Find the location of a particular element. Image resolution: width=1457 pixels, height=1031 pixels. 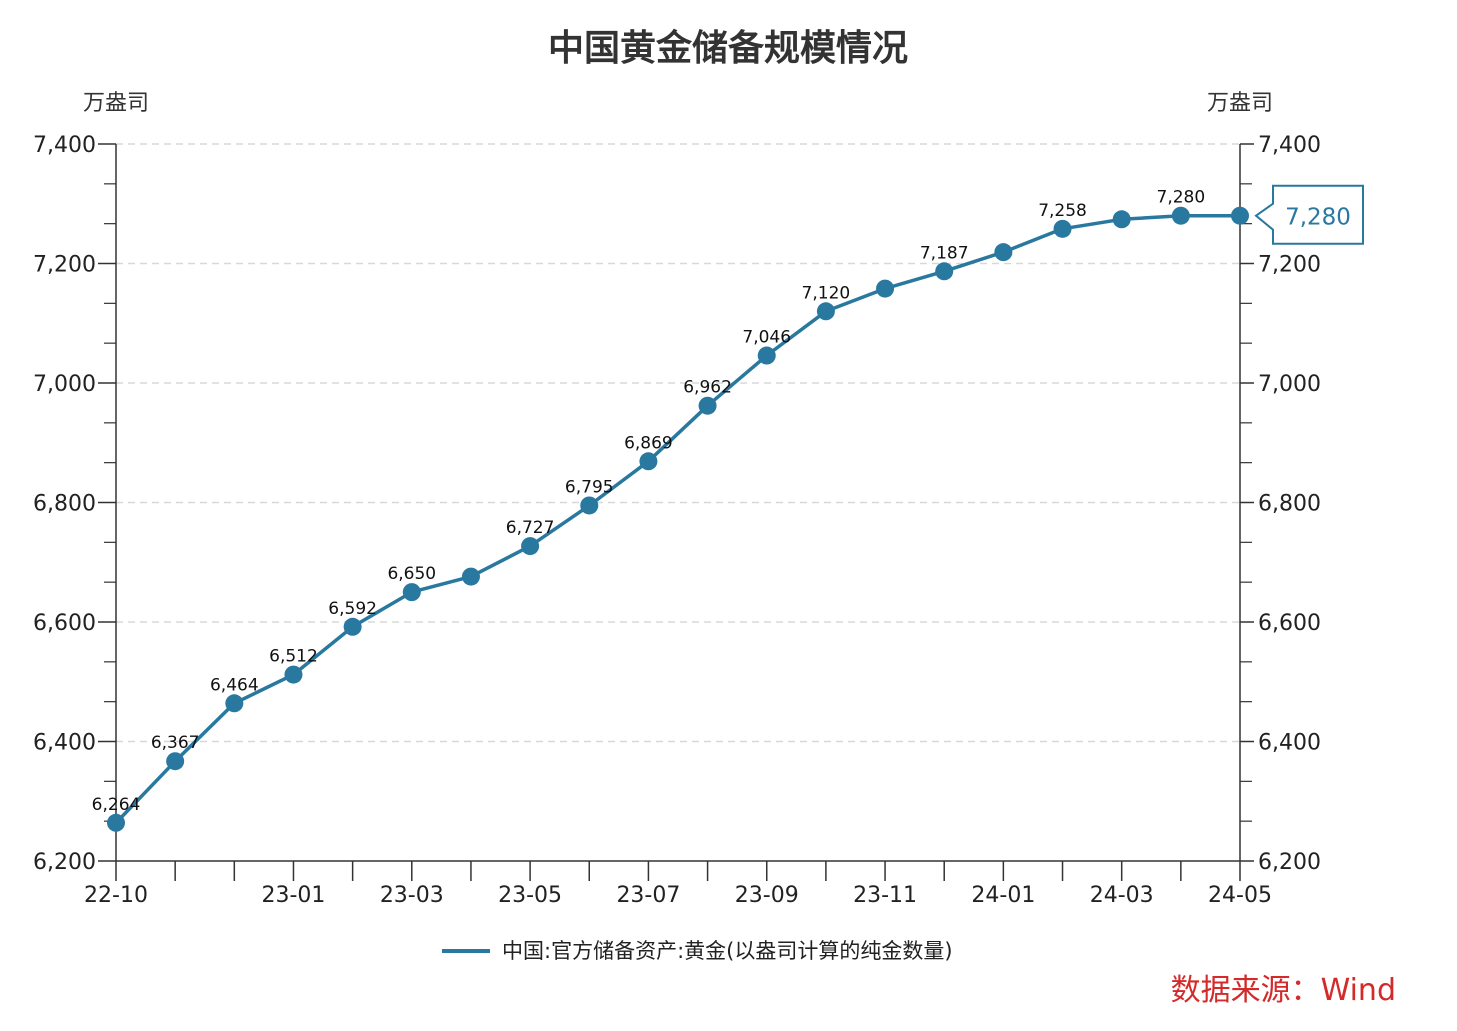

y-tick-label-right: 7,000 is located at coordinates (1289, 384).